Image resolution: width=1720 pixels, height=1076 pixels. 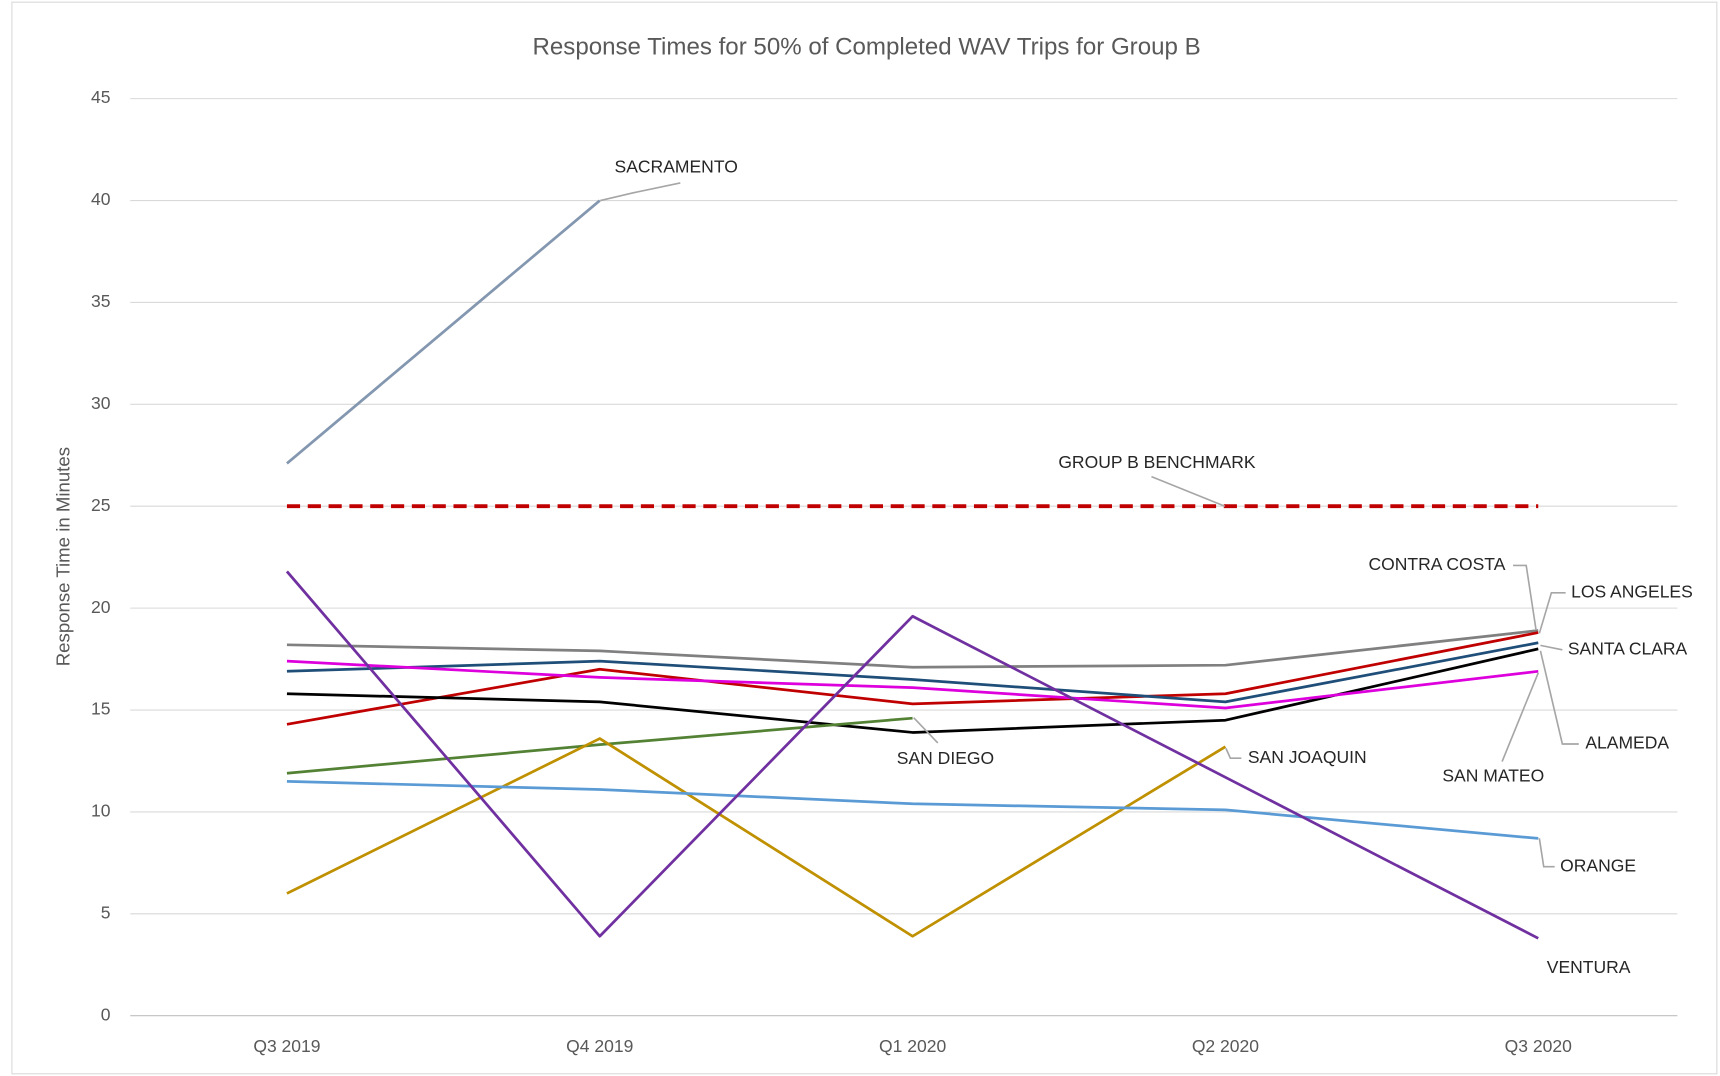 What do you see at coordinates (101, 199) in the screenshot?
I see `y-tick-label: 40` at bounding box center [101, 199].